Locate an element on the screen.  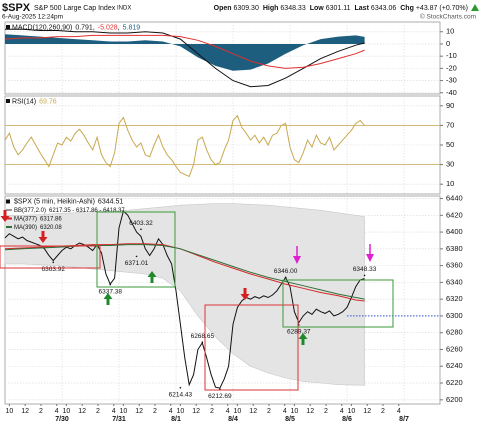
legend: MA(390) 6320.08 is located at coordinates (38, 228).